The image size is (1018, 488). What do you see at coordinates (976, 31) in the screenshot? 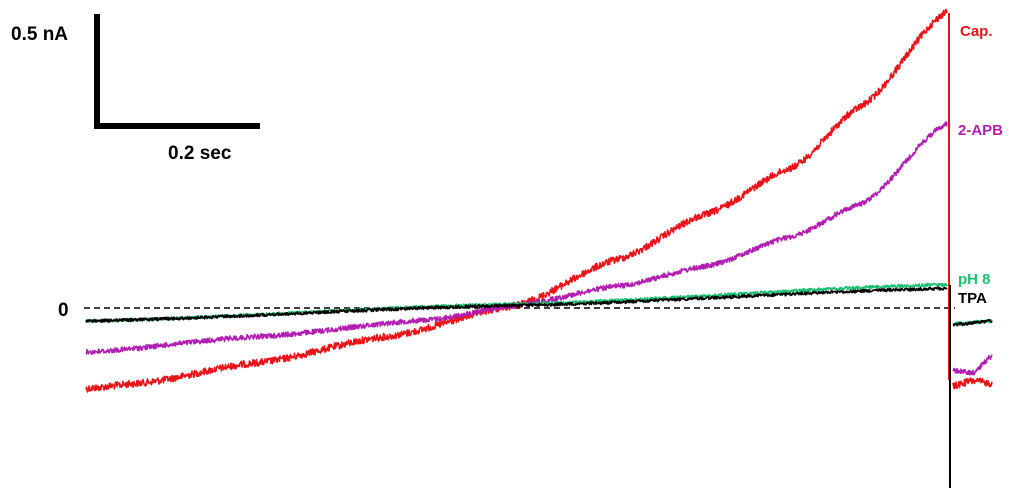
I see `series-label-cap: Cap.` at bounding box center [976, 31].